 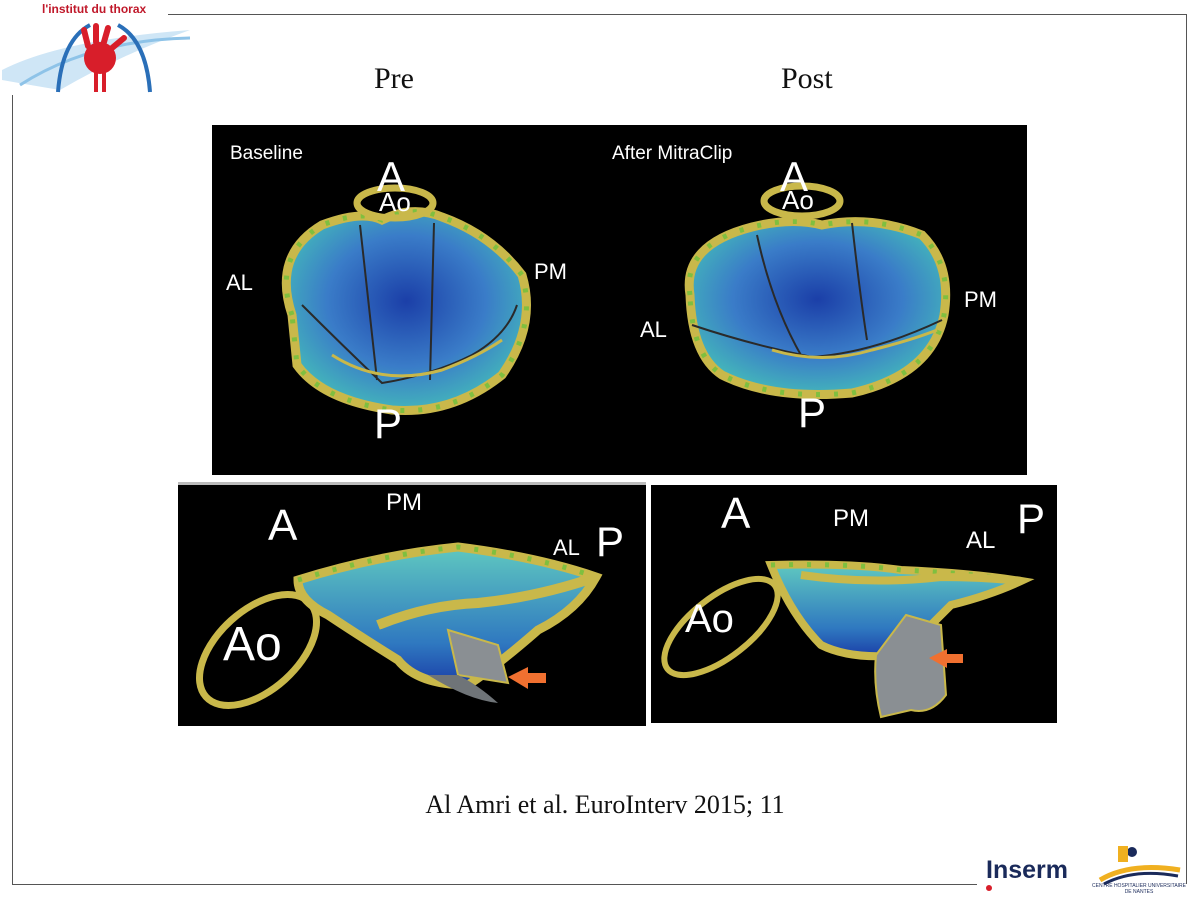 What do you see at coordinates (404, 502) in the screenshot?
I see `bl-label-pm: PM` at bounding box center [404, 502].